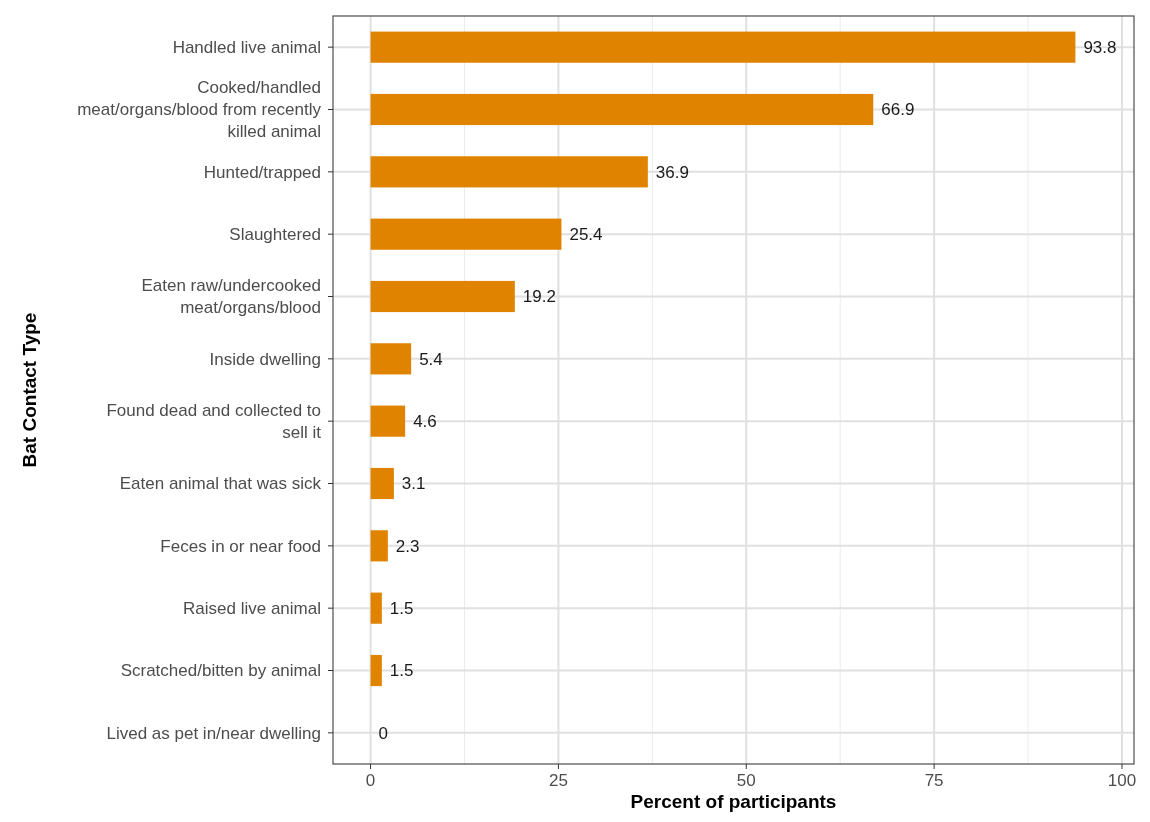  What do you see at coordinates (240, 546) in the screenshot?
I see `y-tick-label: Feces in or near food` at bounding box center [240, 546].